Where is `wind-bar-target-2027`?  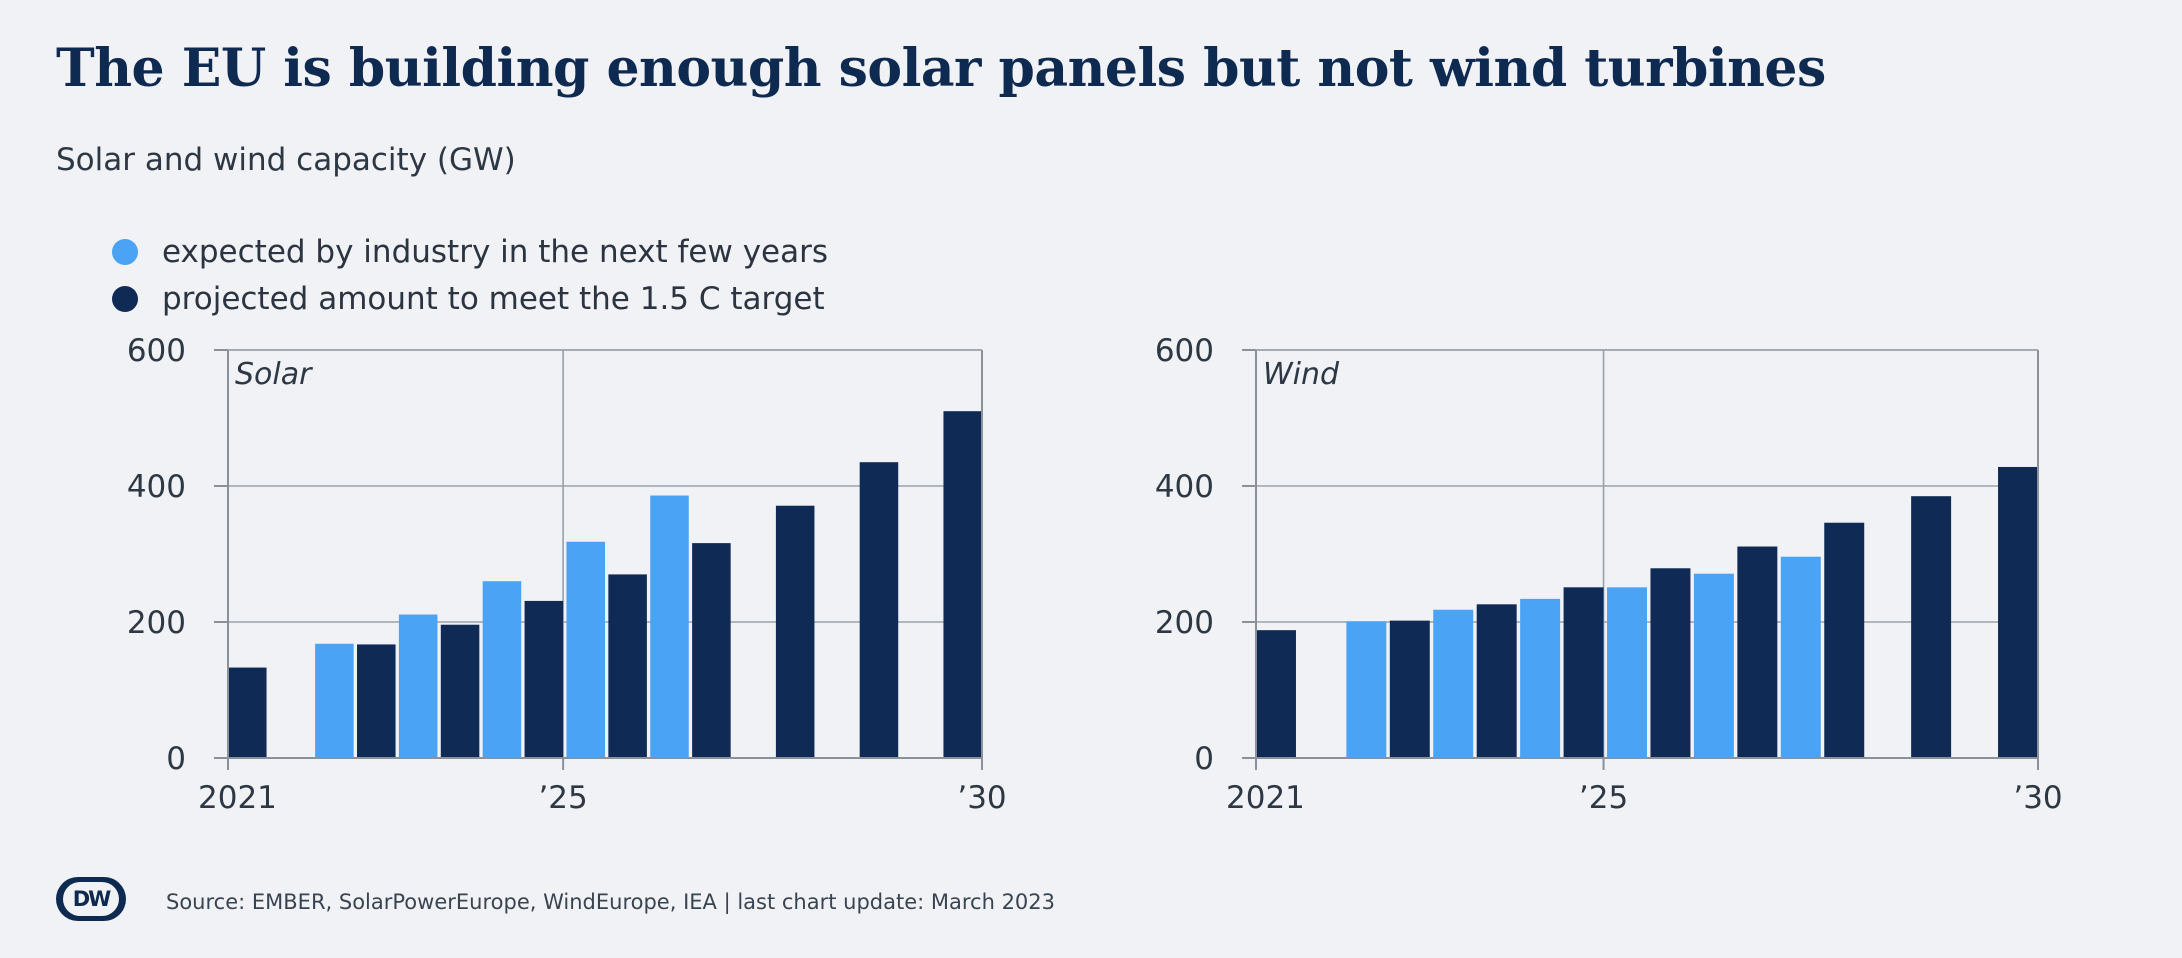 wind-bar-target-2027 is located at coordinates (1844, 640).